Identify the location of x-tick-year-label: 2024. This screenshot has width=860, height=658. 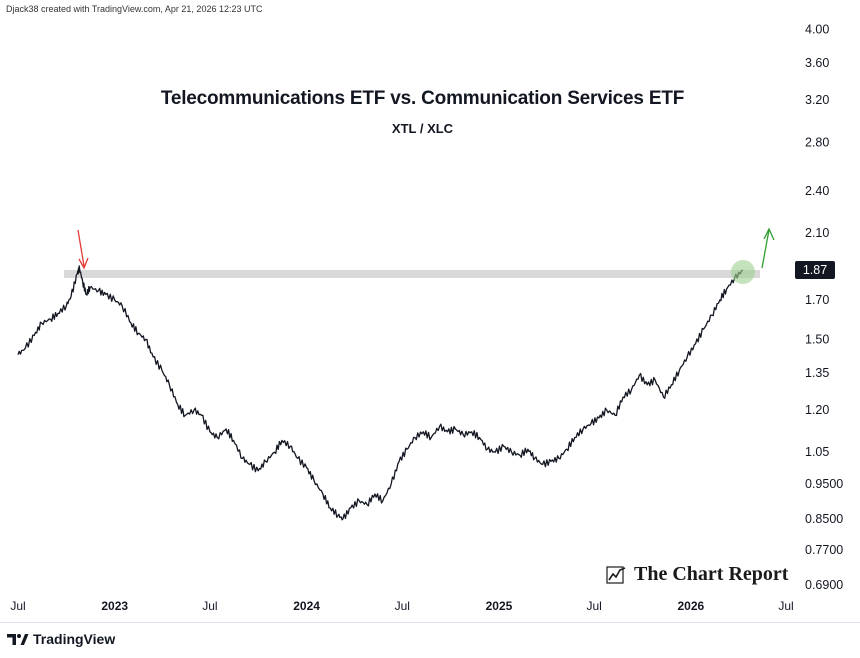
(306, 606).